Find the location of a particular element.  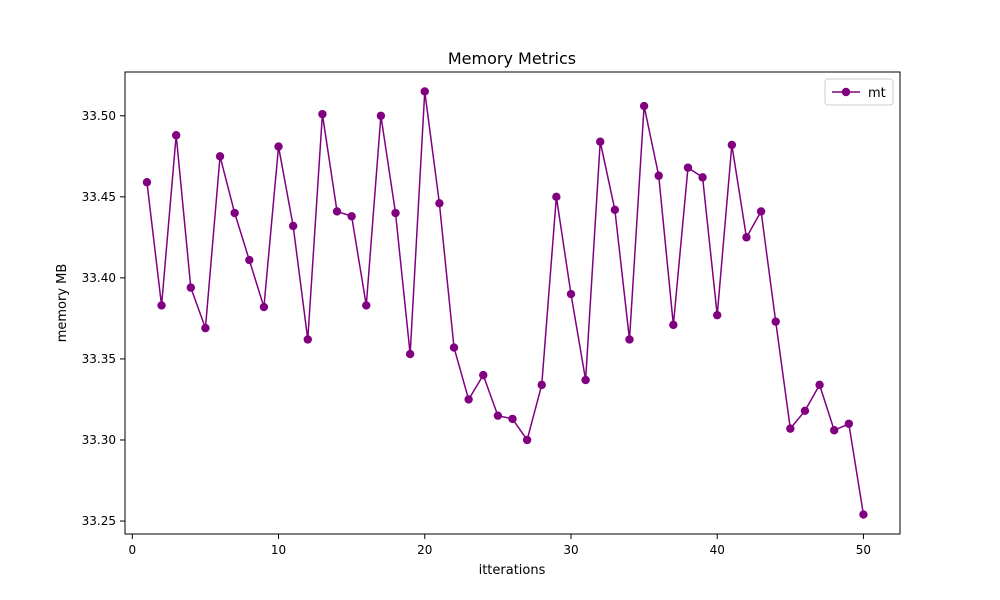

x-tick-label: 50 is located at coordinates (863, 550).